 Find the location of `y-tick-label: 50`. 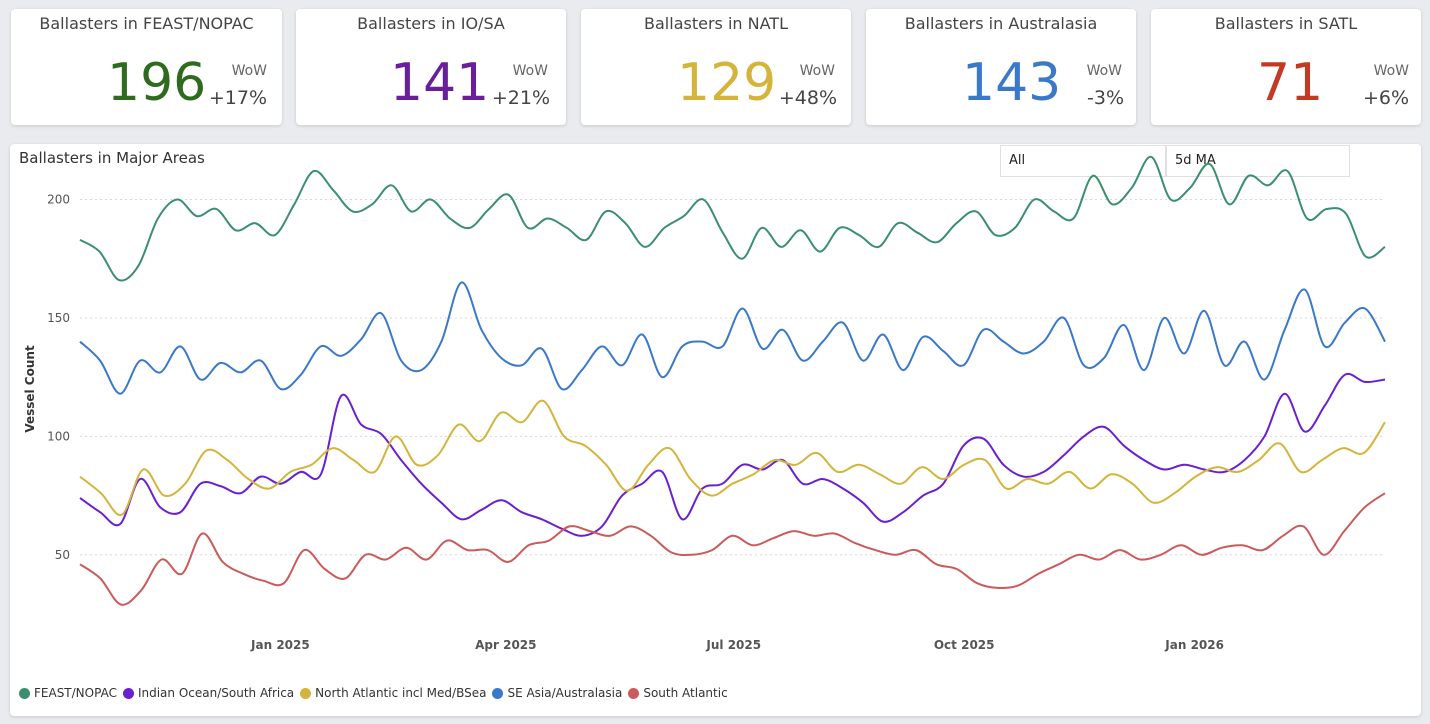

y-tick-label: 50 is located at coordinates (62, 555).